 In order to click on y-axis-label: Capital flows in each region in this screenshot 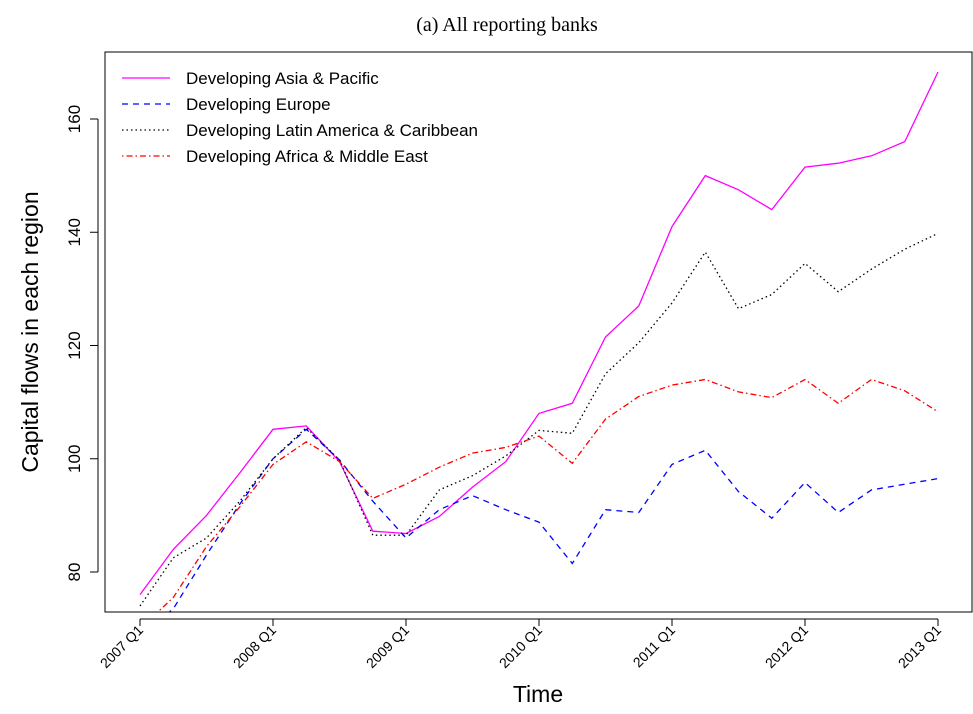, I will do `click(30, 331)`.